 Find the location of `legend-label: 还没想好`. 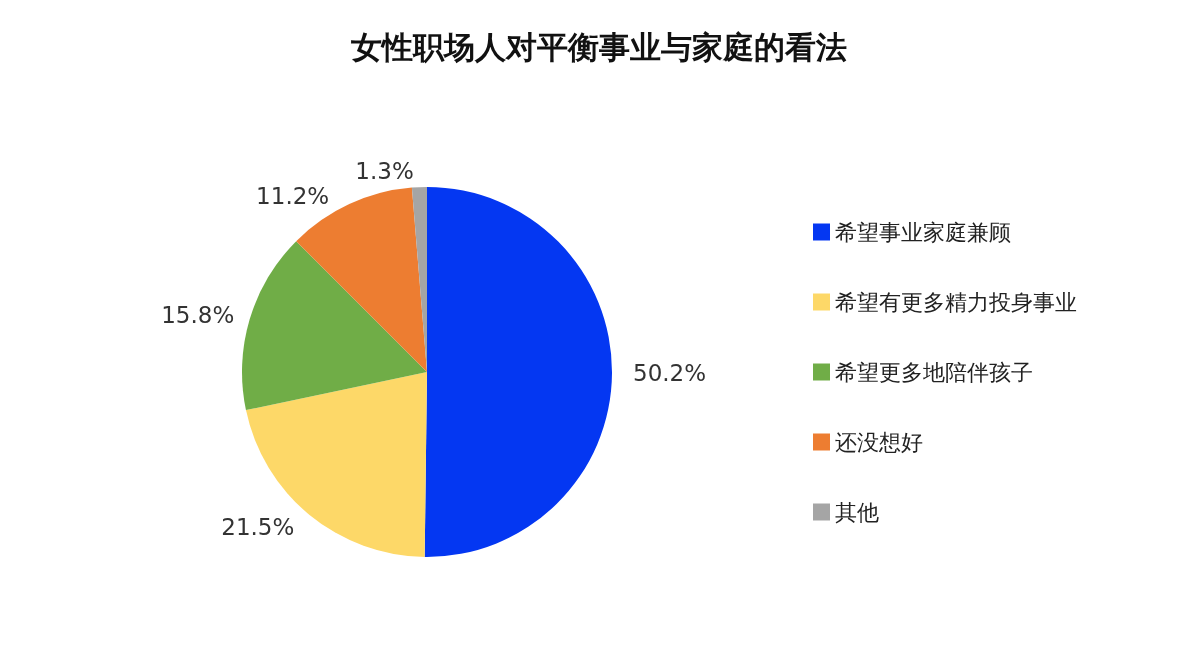

legend-label: 还没想好 is located at coordinates (879, 442).